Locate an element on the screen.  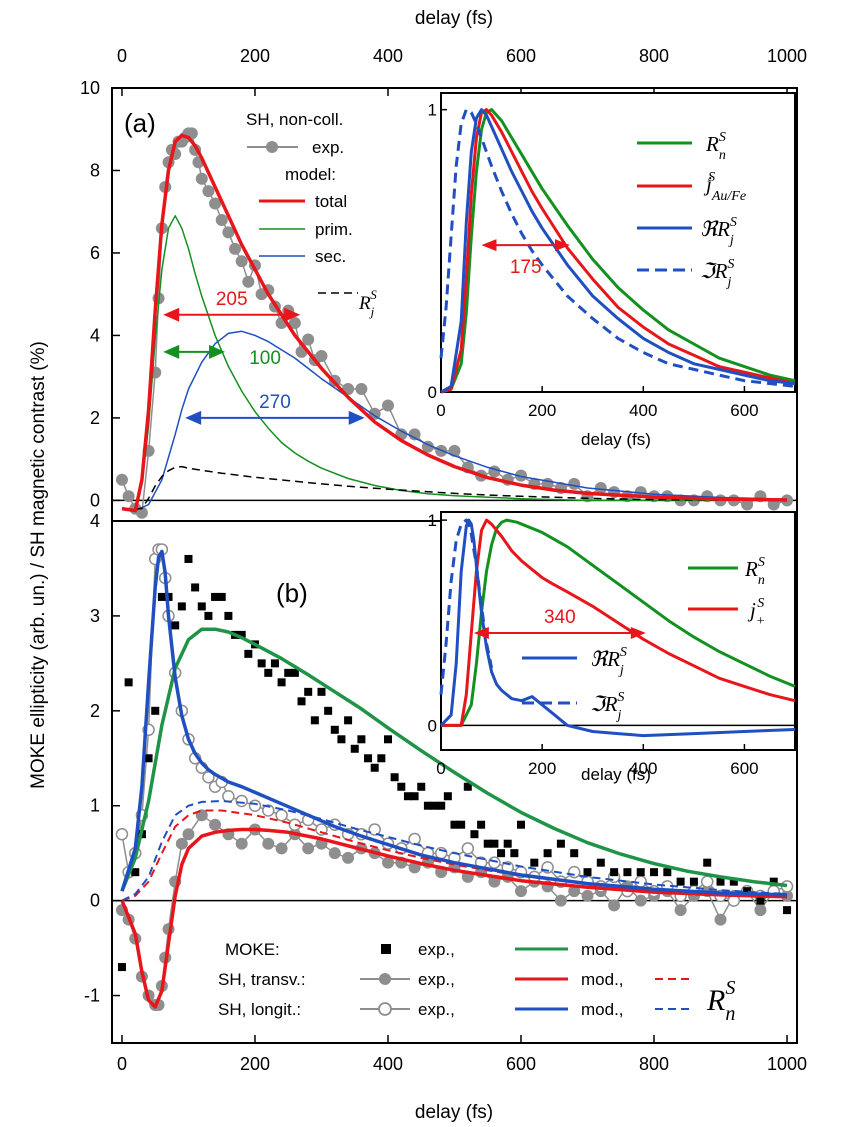
inset-a-x-tick-label: 600 is located at coordinates (744, 410).